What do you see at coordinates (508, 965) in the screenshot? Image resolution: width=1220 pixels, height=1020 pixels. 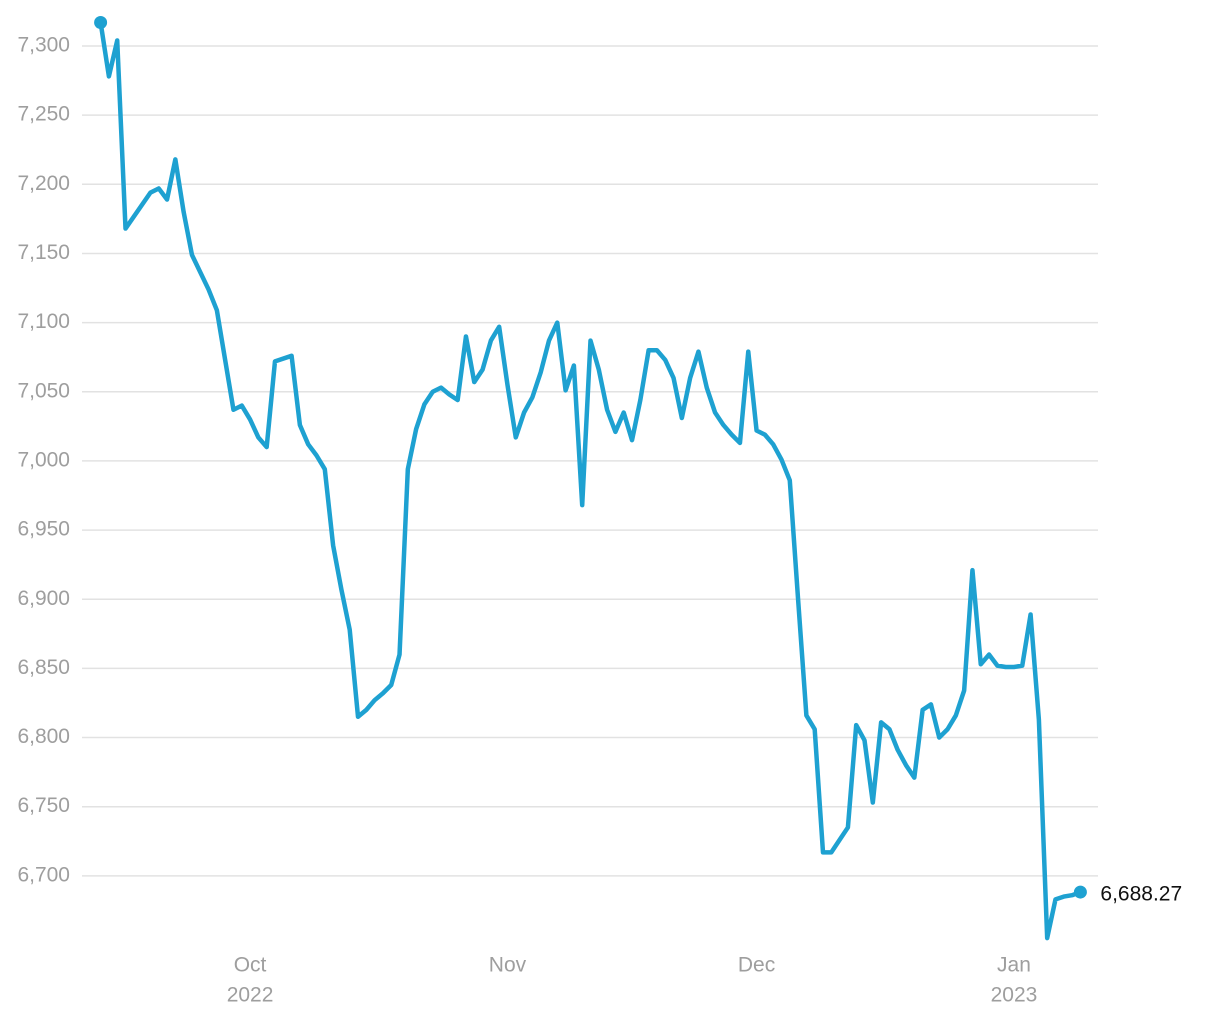 I see `x-tick-label: Nov` at bounding box center [508, 965].